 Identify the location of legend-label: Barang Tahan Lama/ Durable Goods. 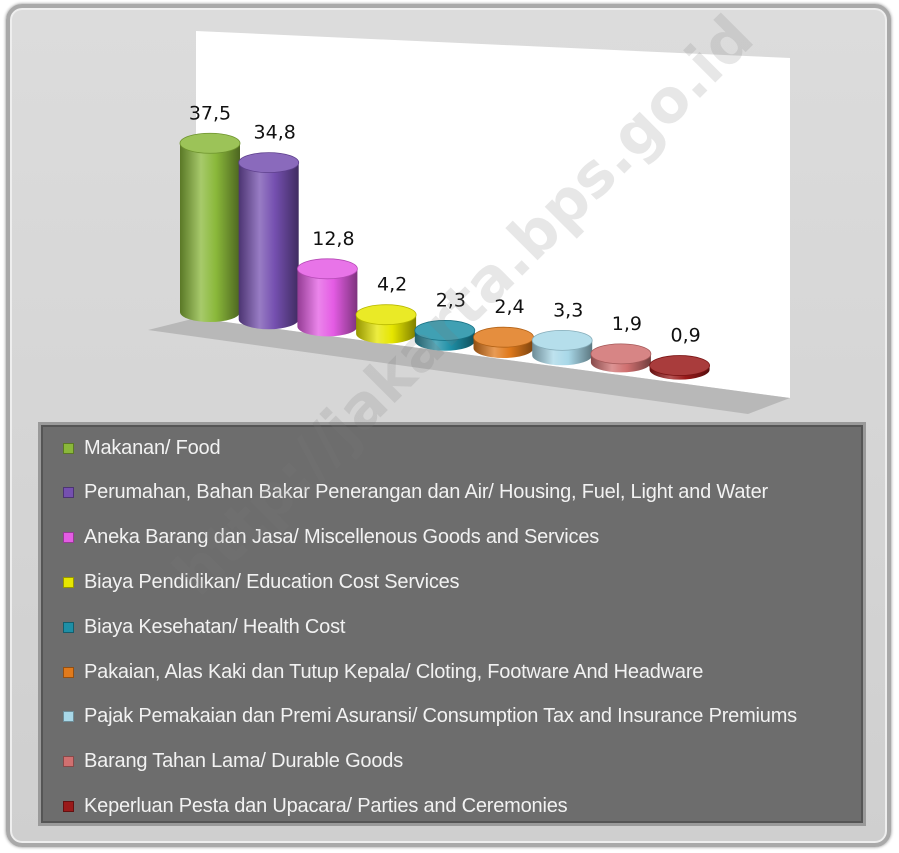
(244, 761).